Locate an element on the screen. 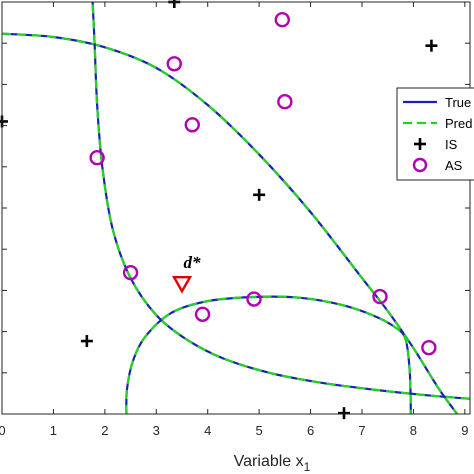  x-tick-label-3: 3 is located at coordinates (156, 430).